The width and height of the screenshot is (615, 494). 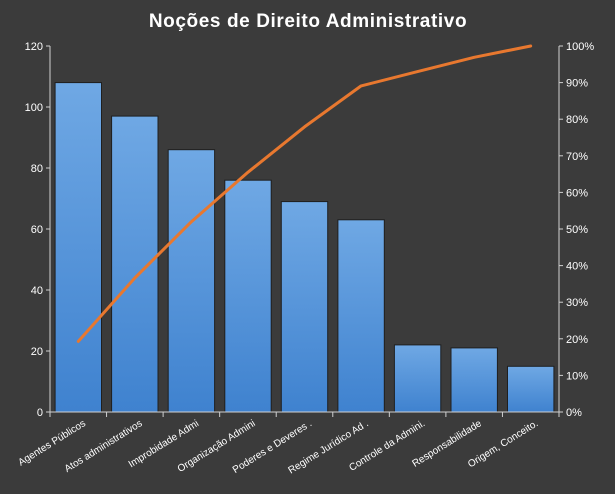 I want to click on right-tick-label: 70%, so click(x=577, y=157).